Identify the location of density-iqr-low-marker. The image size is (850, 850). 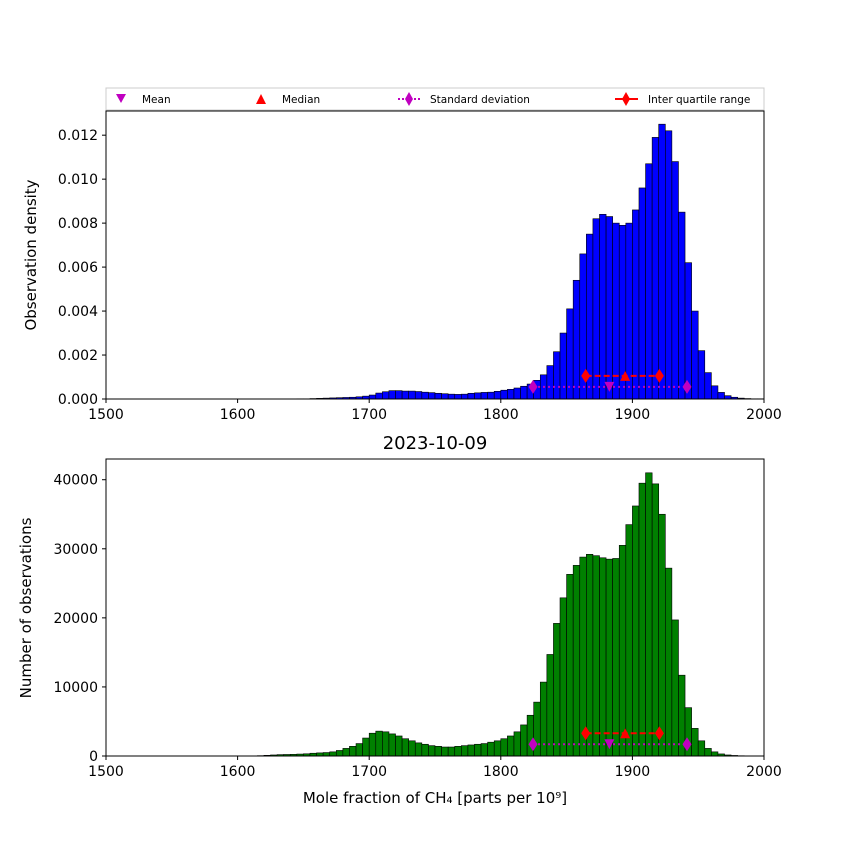
(586, 375).